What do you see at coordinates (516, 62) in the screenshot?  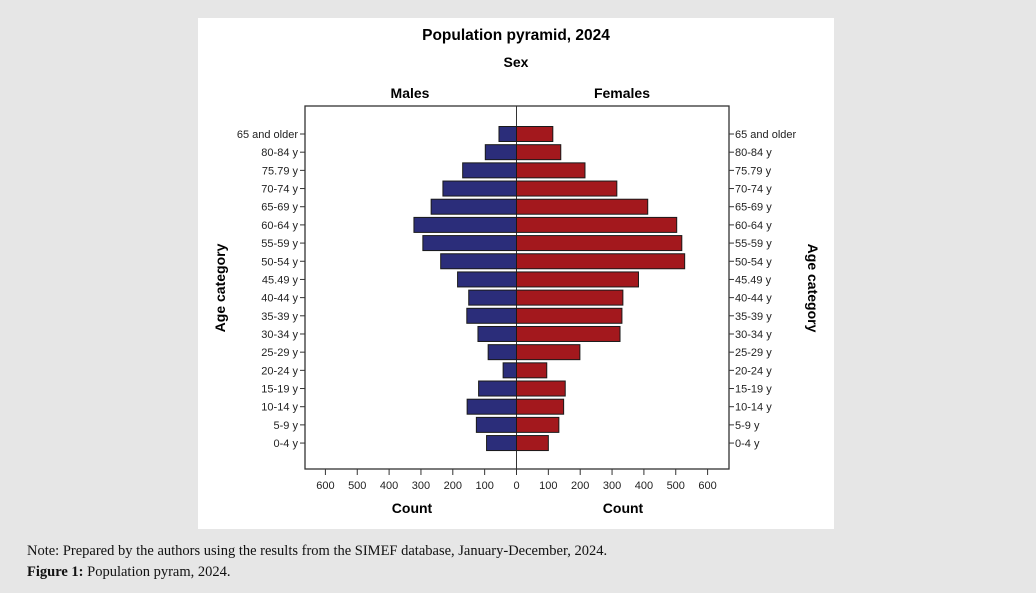 I see `chart-subtitle: Sex` at bounding box center [516, 62].